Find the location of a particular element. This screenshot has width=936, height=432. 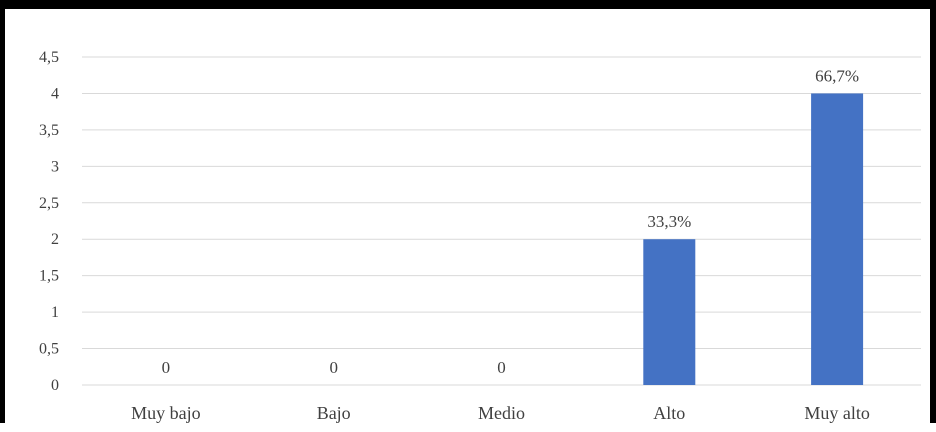

y-tick-label: 1,5 is located at coordinates (49, 276).